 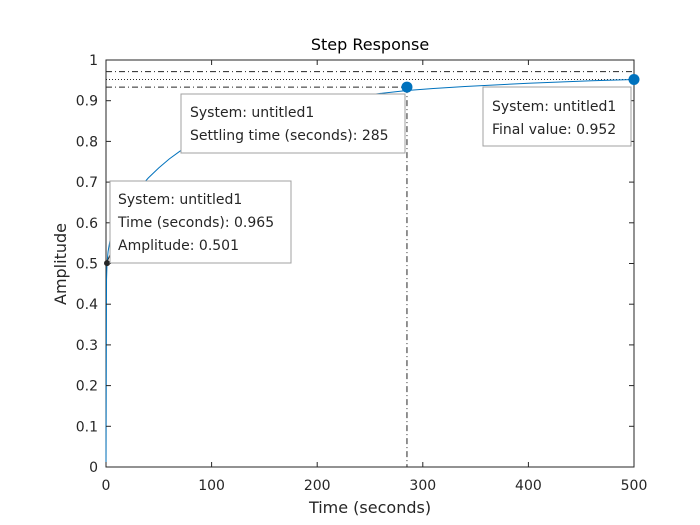 I want to click on datatip-rise-line-3: Amplitude: 0.501, so click(x=178, y=246).